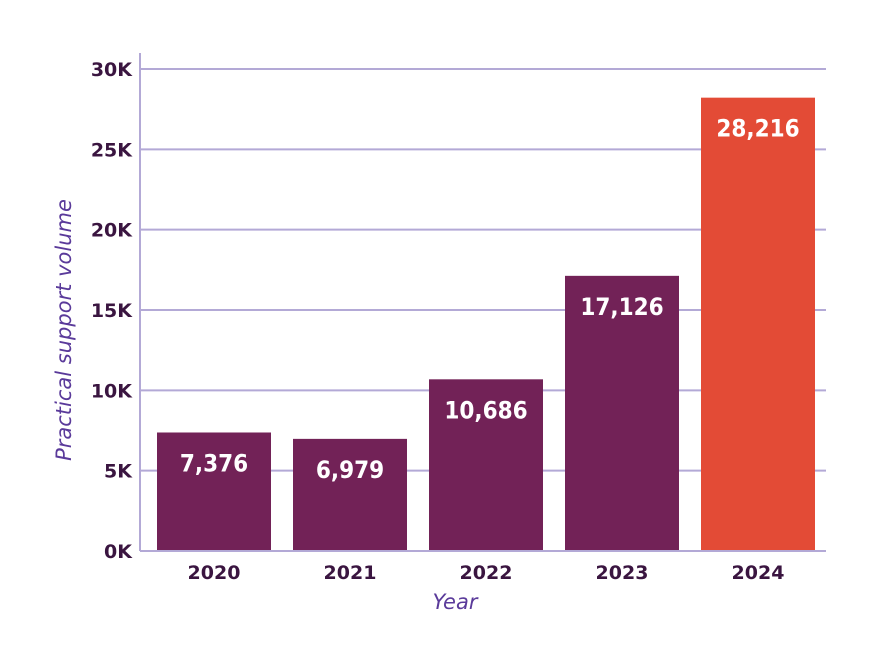 Image resolution: width=886 pixels, height=658 pixels. Describe the element at coordinates (621, 307) in the screenshot. I see `bar-value-label: 17,126` at that location.